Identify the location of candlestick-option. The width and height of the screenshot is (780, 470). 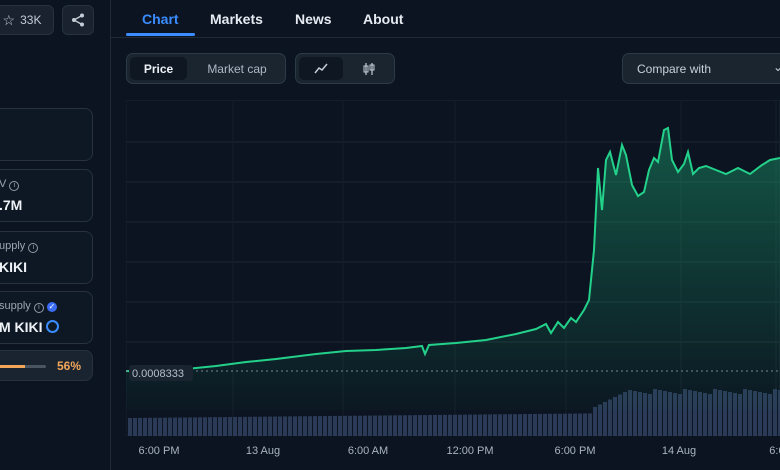
(369, 68).